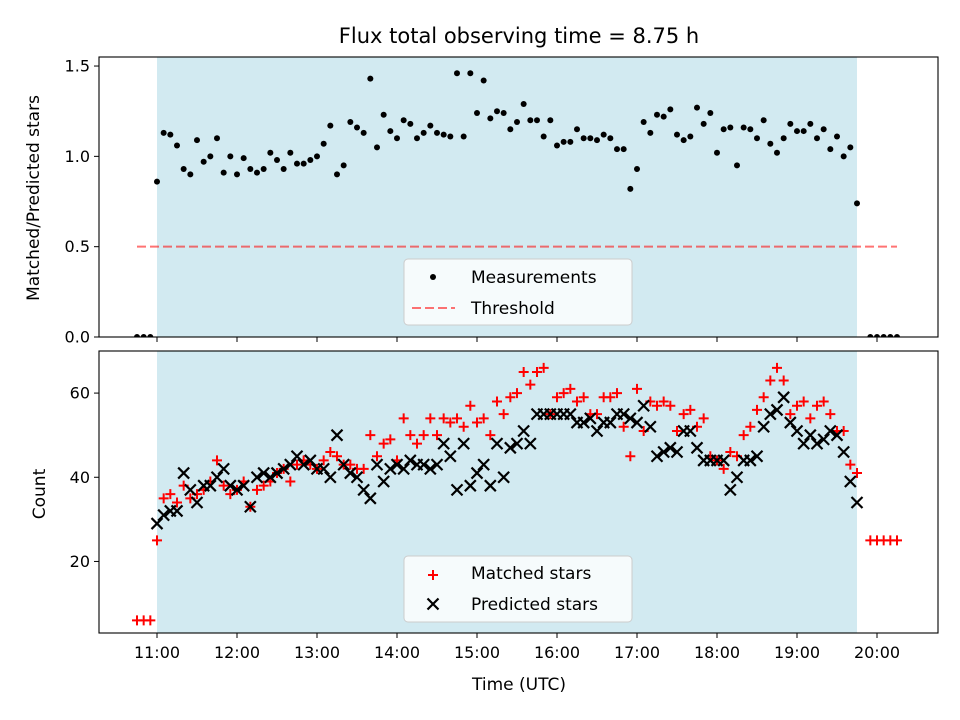 The image size is (960, 720). I want to click on x-axis-label: Time (UTC), so click(518, 685).